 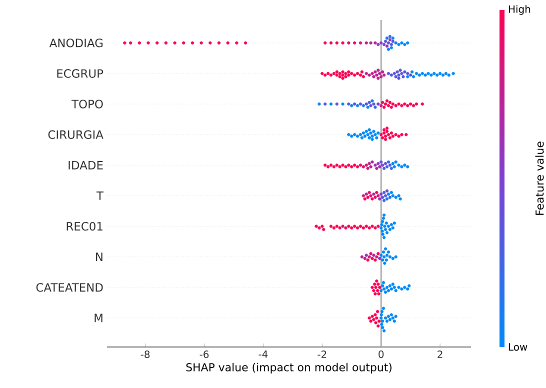 I want to click on y-tick-label: CATEATEND, so click(x=69, y=287).